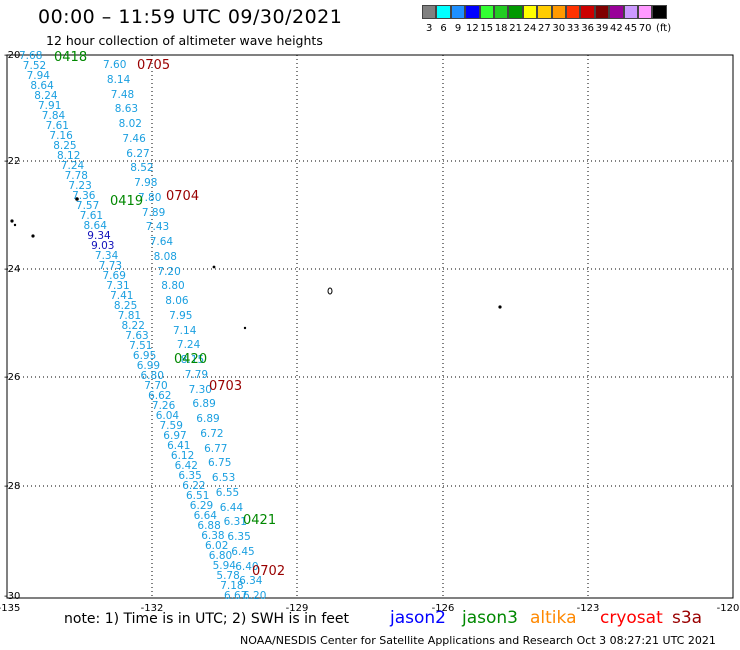 Image resolution: width=740 pixels, height=650 pixels. Describe the element at coordinates (169, 271) in the screenshot. I see `wave-height-value: 7.20` at that location.